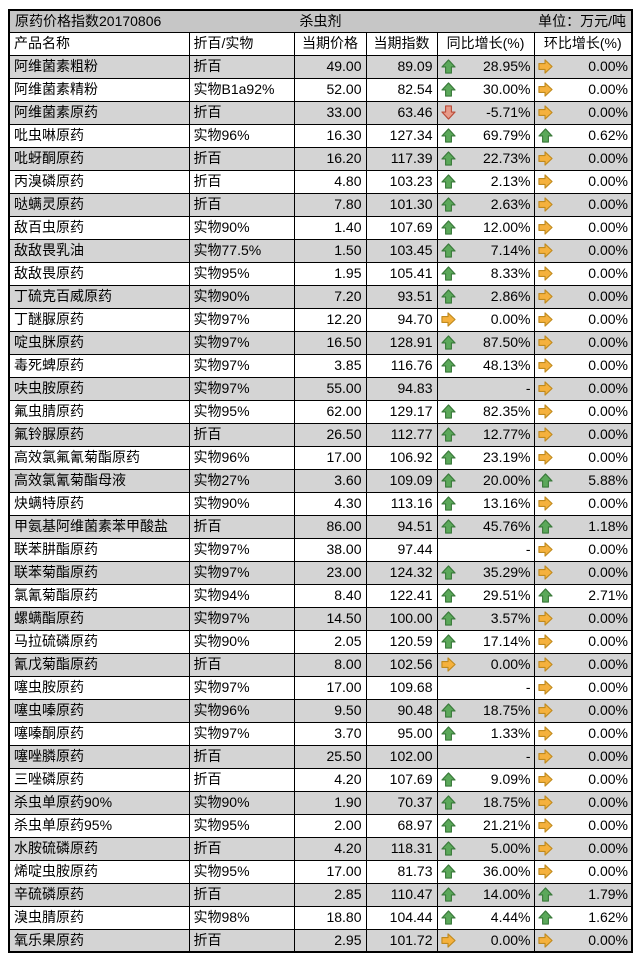 The height and width of the screenshot is (953, 643). I want to click on table-row: 阿维菌素粗粉 折百 49.00 89.09 28.95% 0.00%, so click(320, 66).